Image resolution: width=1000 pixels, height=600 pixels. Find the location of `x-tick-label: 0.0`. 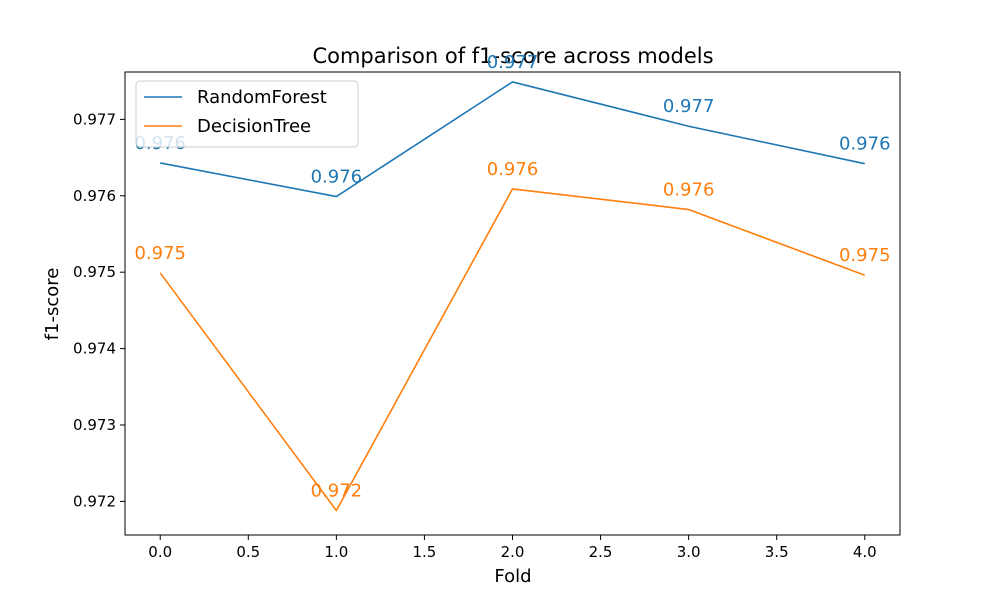

x-tick-label: 0.0 is located at coordinates (160, 552).